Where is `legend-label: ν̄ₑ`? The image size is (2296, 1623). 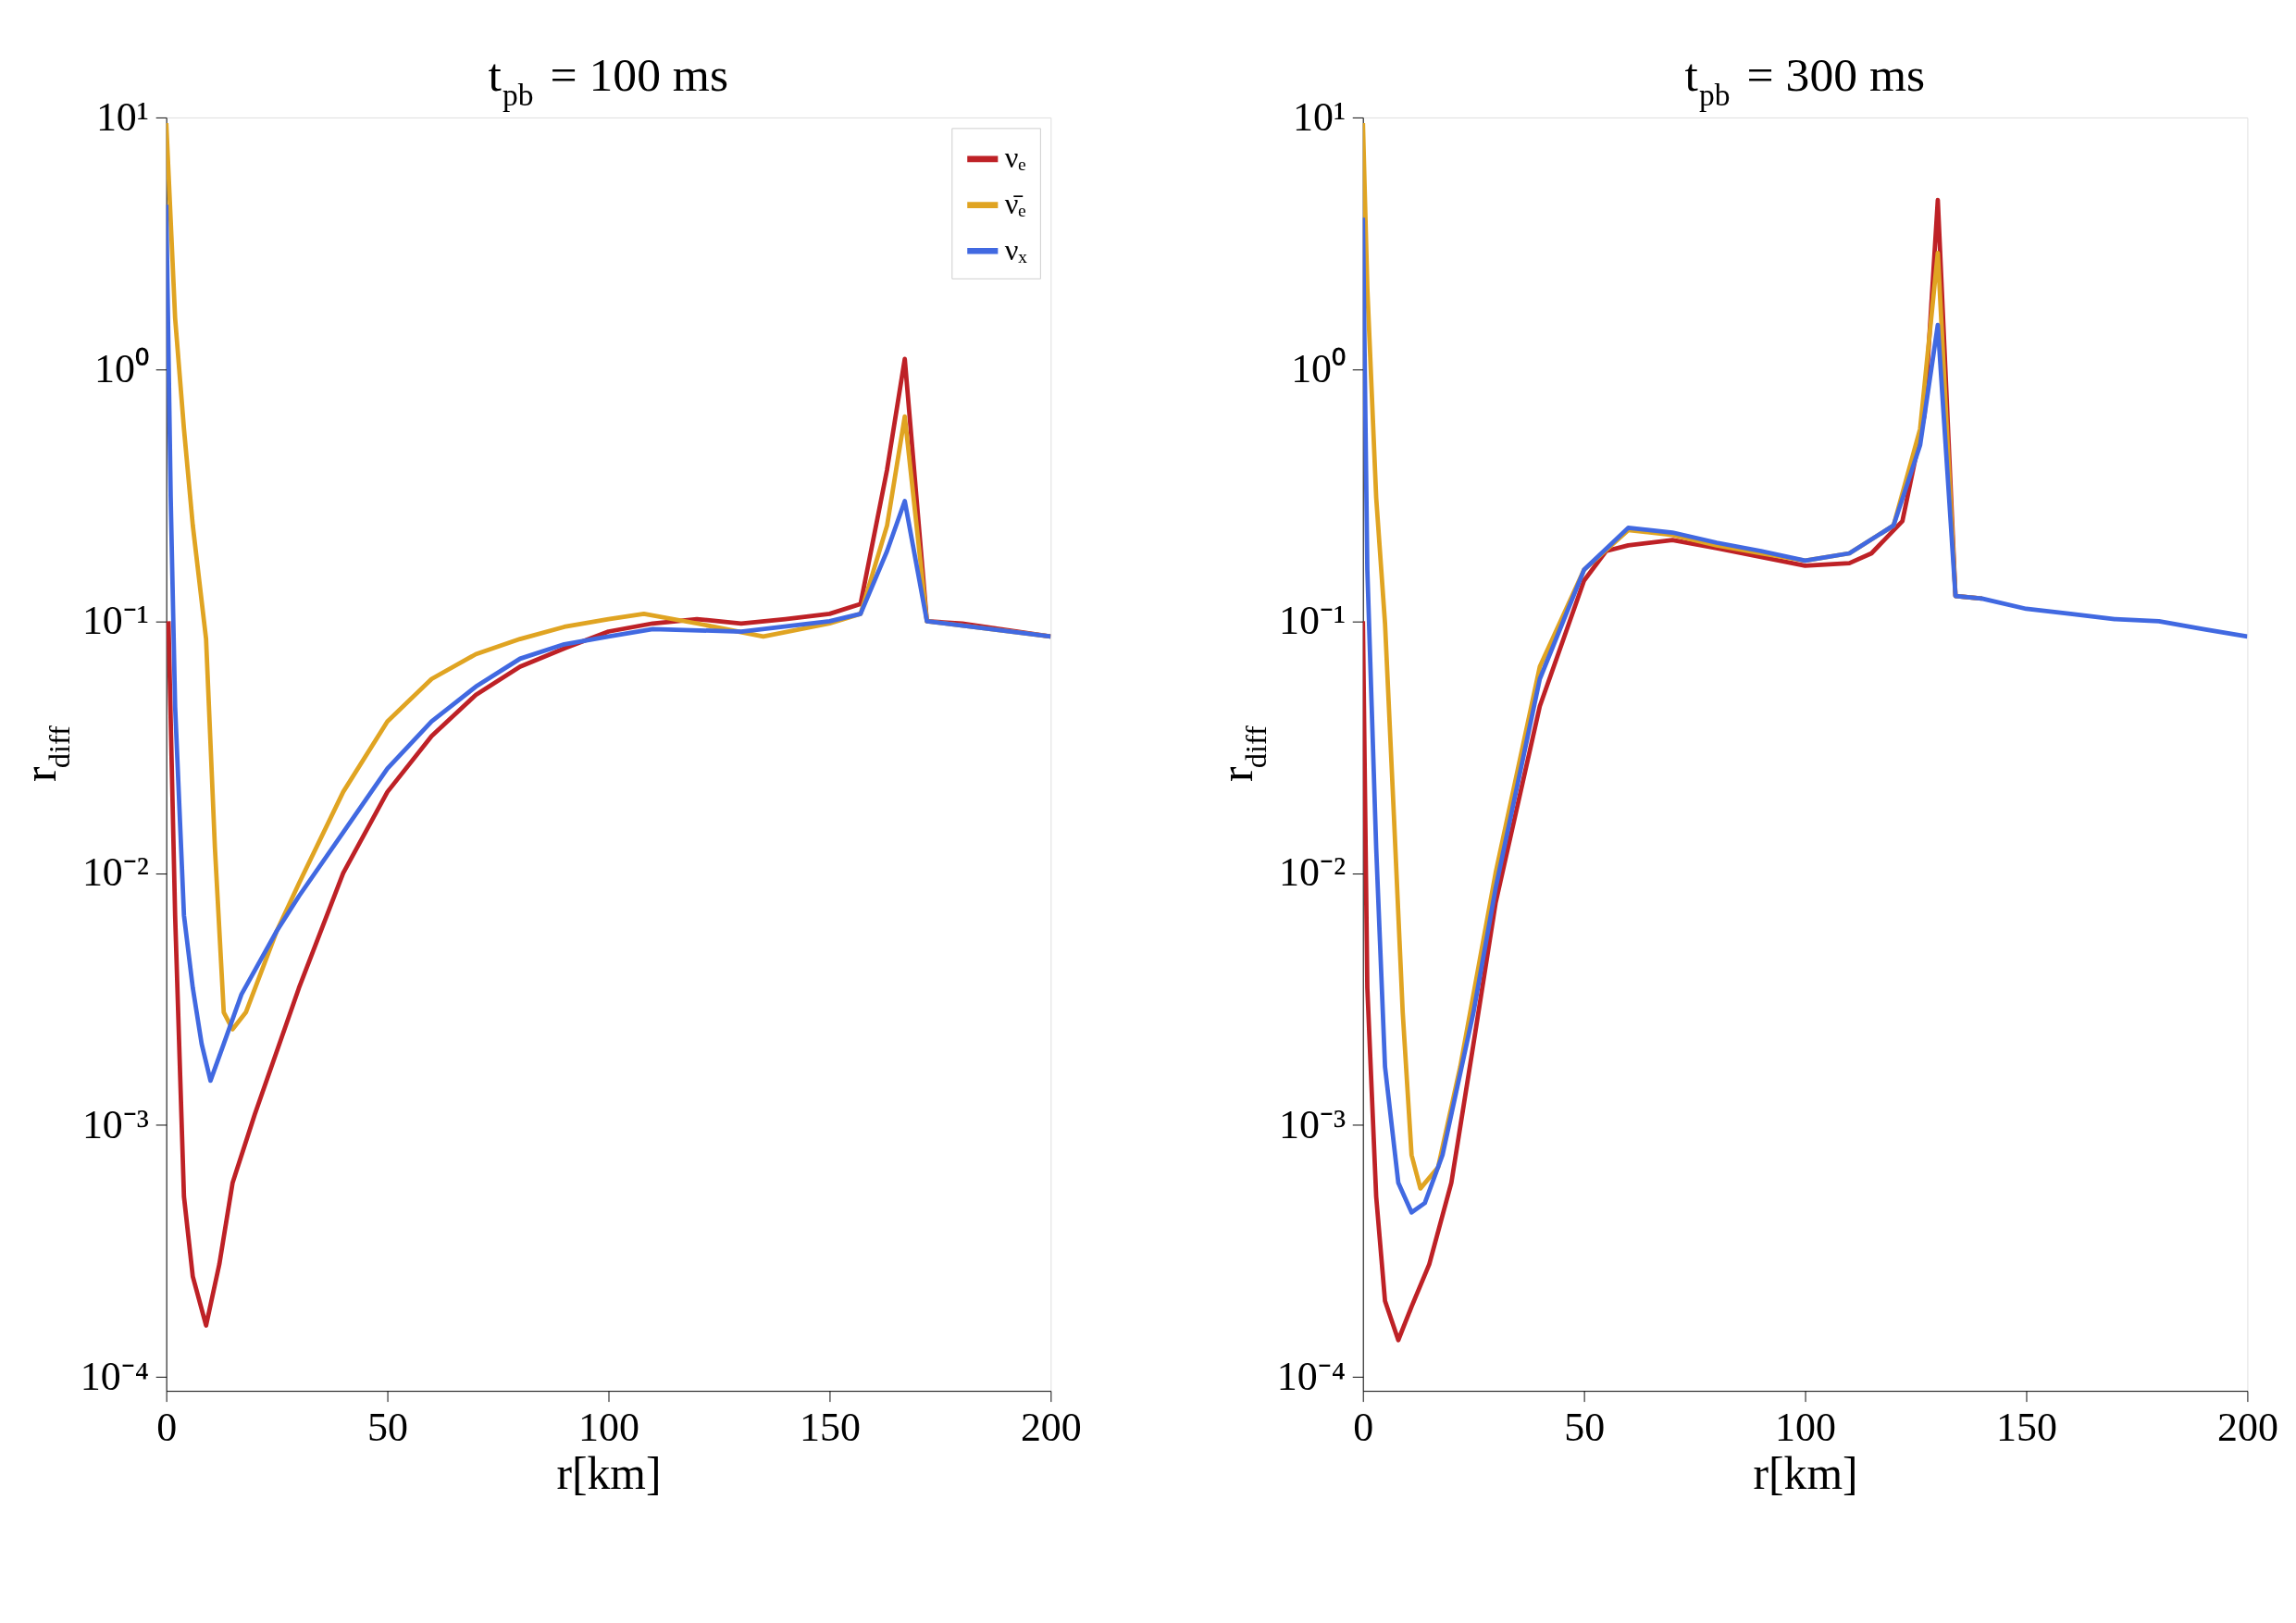 legend-label: ν̄ₑ is located at coordinates (1015, 204).